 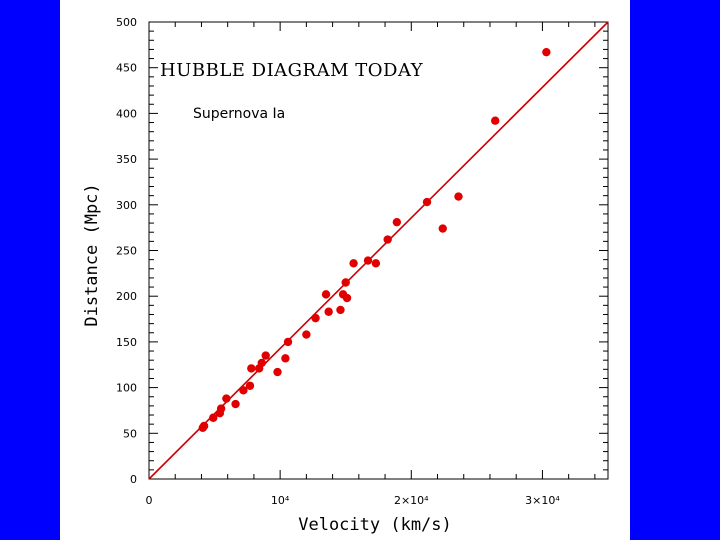 What do you see at coordinates (126, 22) in the screenshot?
I see `y-tick-label: 500` at bounding box center [126, 22].